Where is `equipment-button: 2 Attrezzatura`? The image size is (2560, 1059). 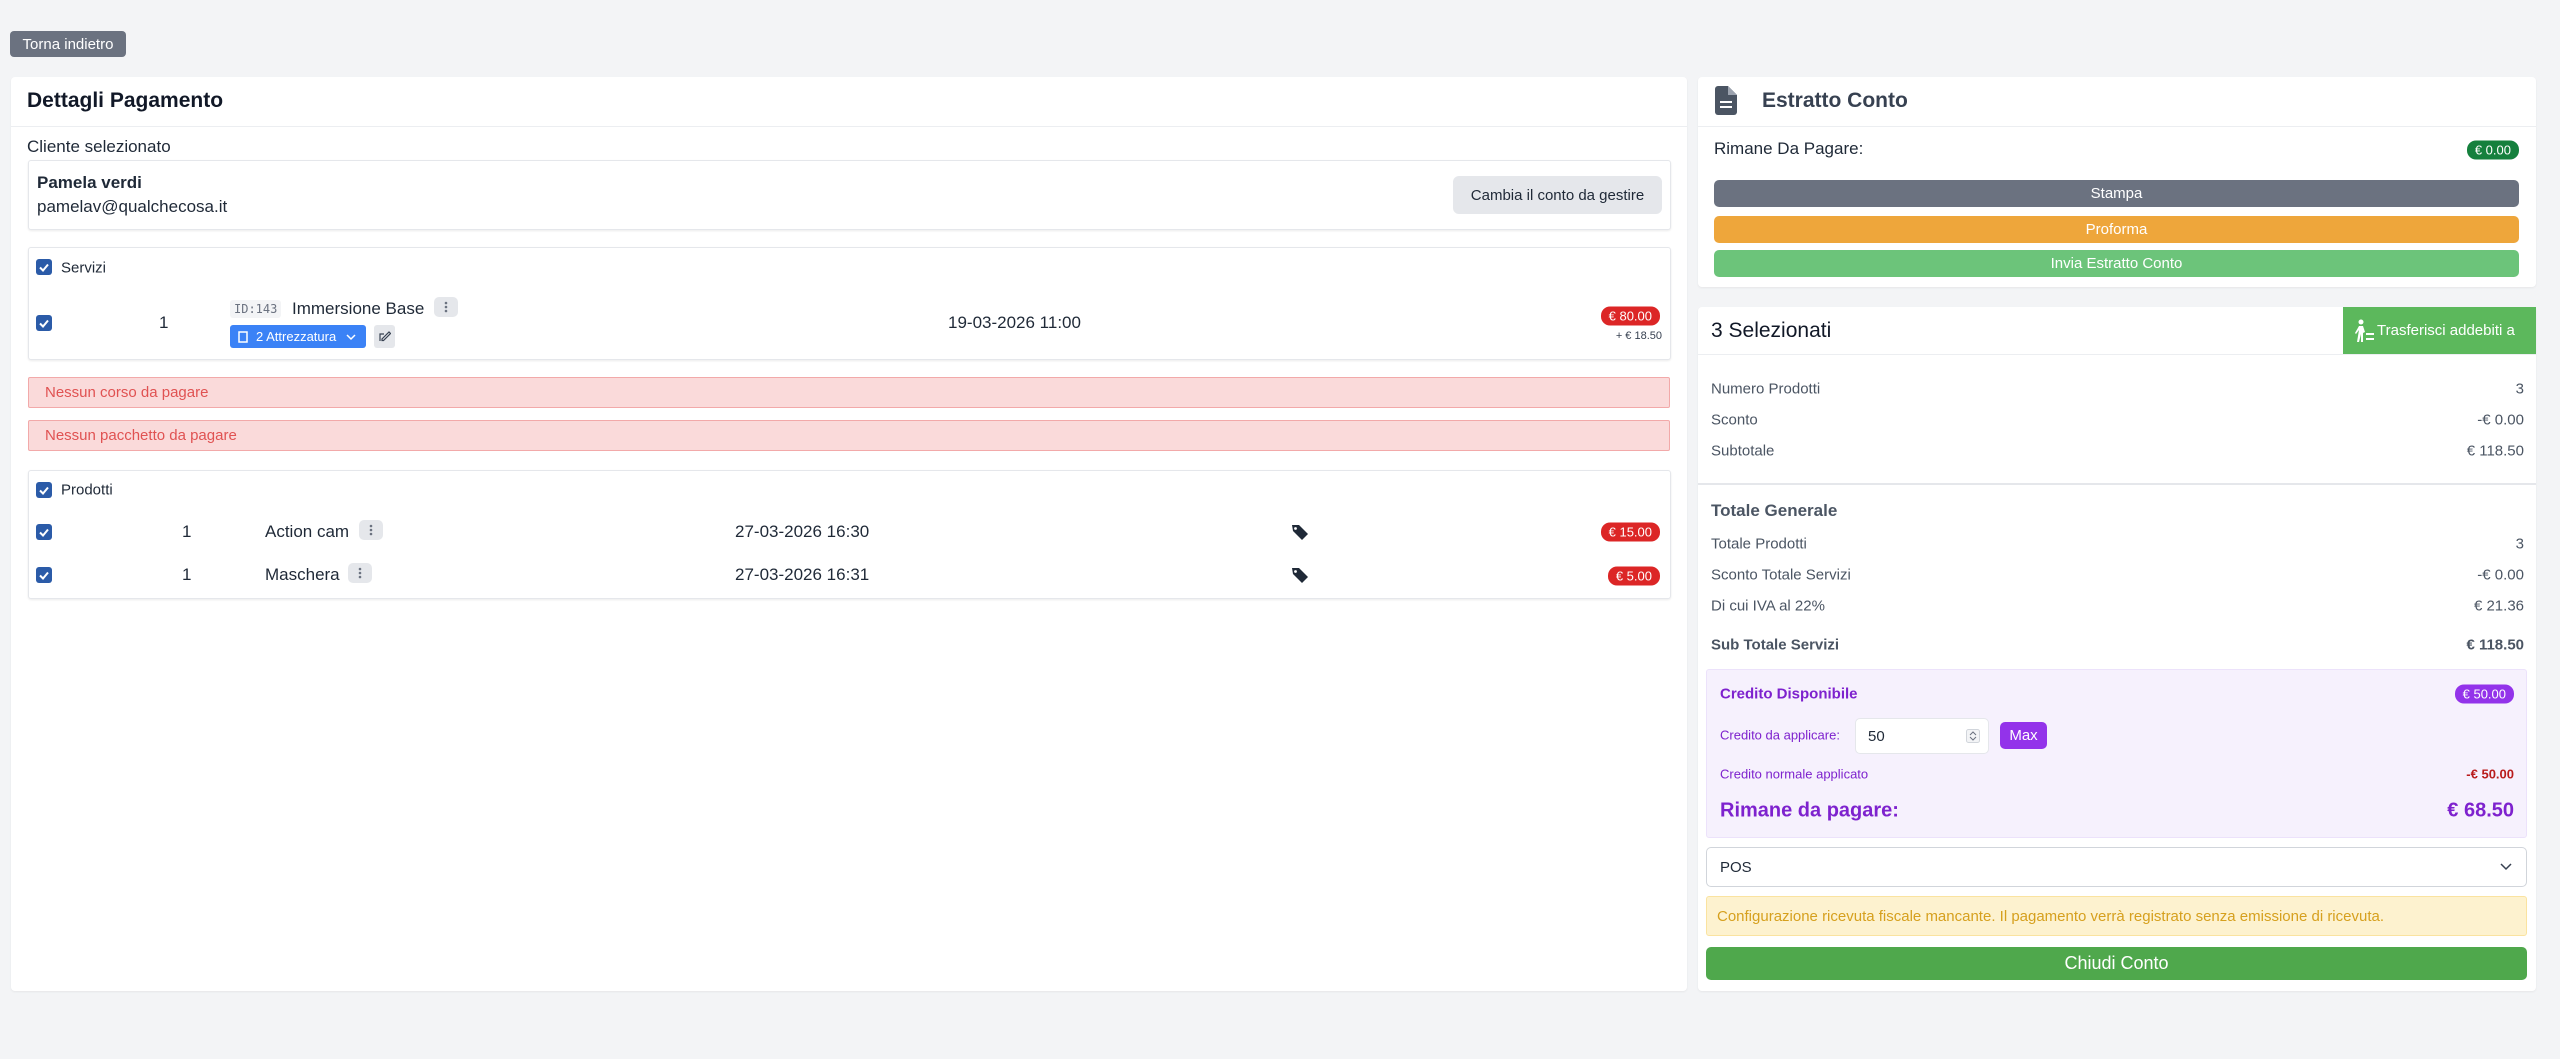
equipment-button: 2 Attrezzatura is located at coordinates (298, 336).